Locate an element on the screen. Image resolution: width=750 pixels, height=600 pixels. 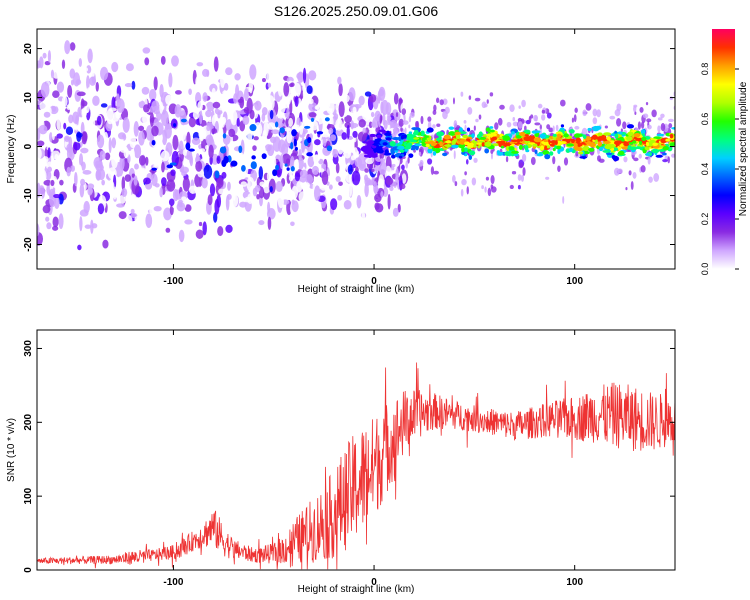
snr-y-label: SNR (10 * v/v) is located at coordinates (11, 450).